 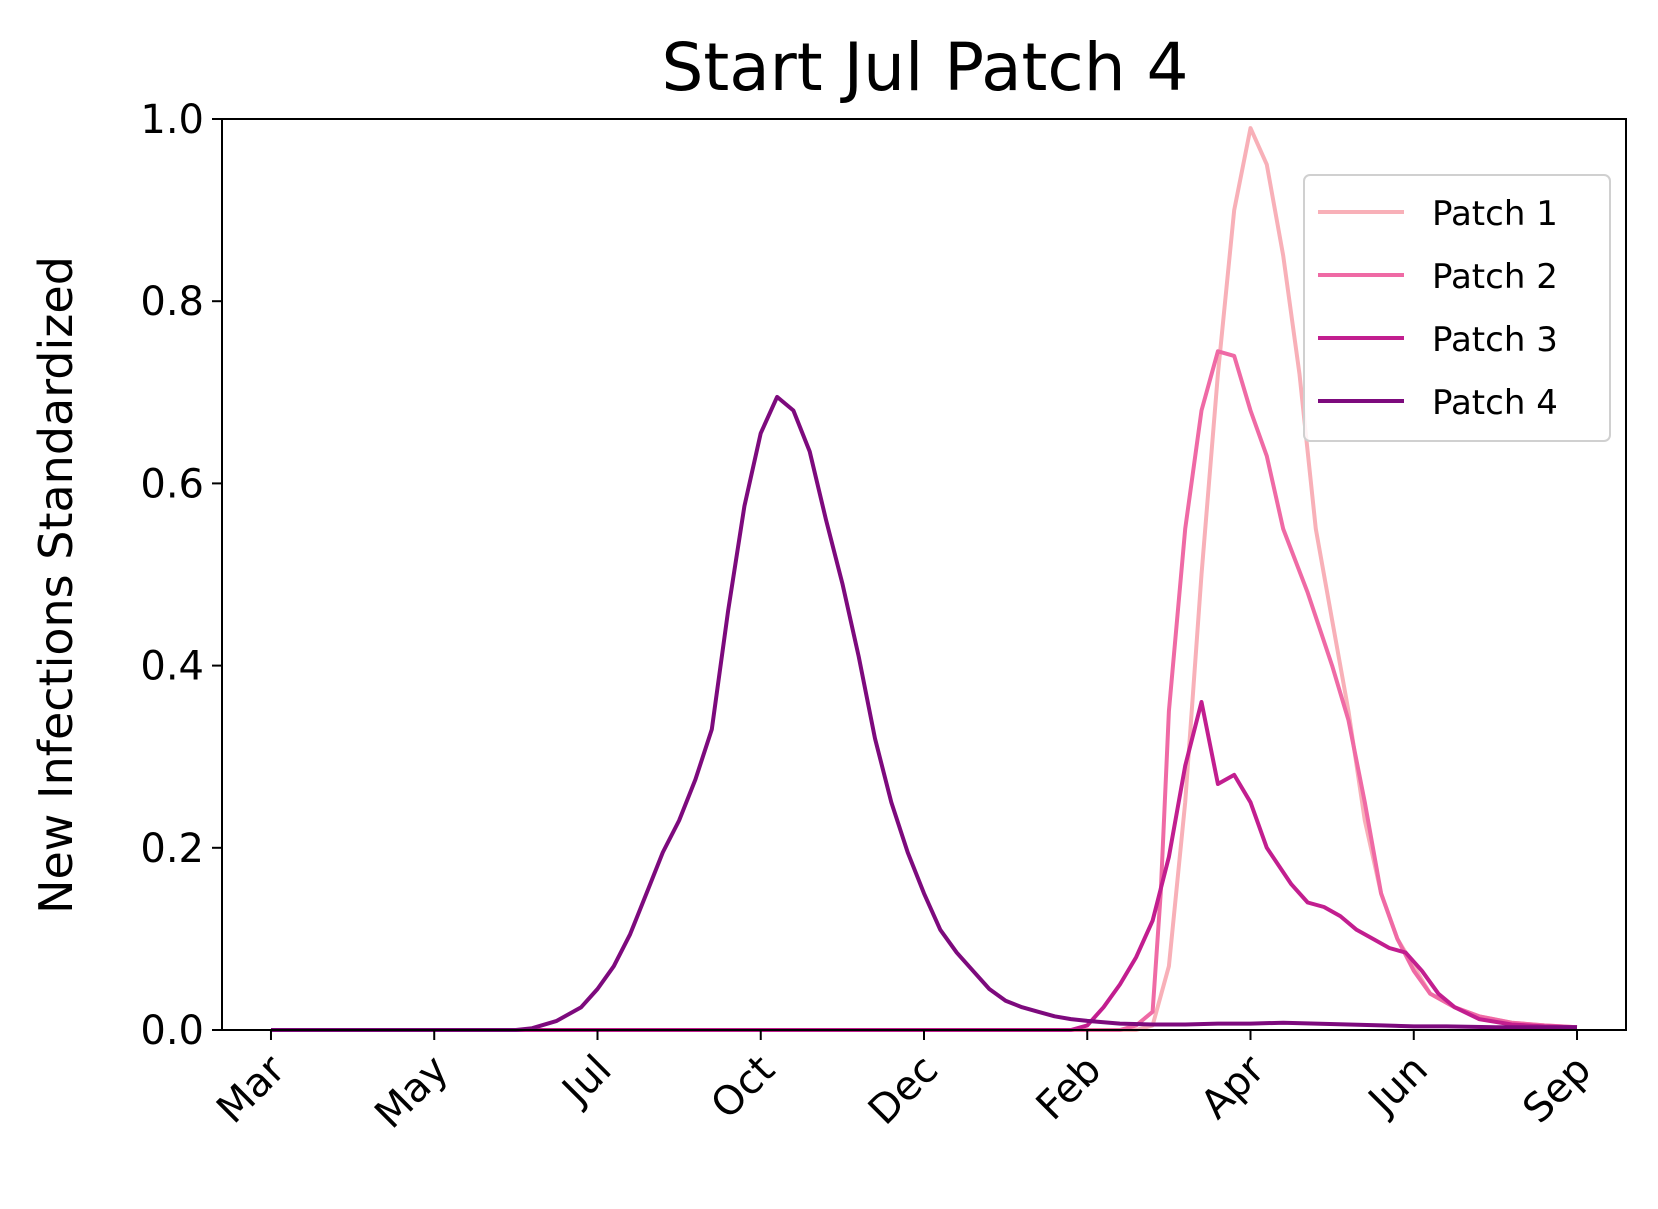 I want to click on y-tick-label-0-0: 0.0, so click(x=172, y=1031).